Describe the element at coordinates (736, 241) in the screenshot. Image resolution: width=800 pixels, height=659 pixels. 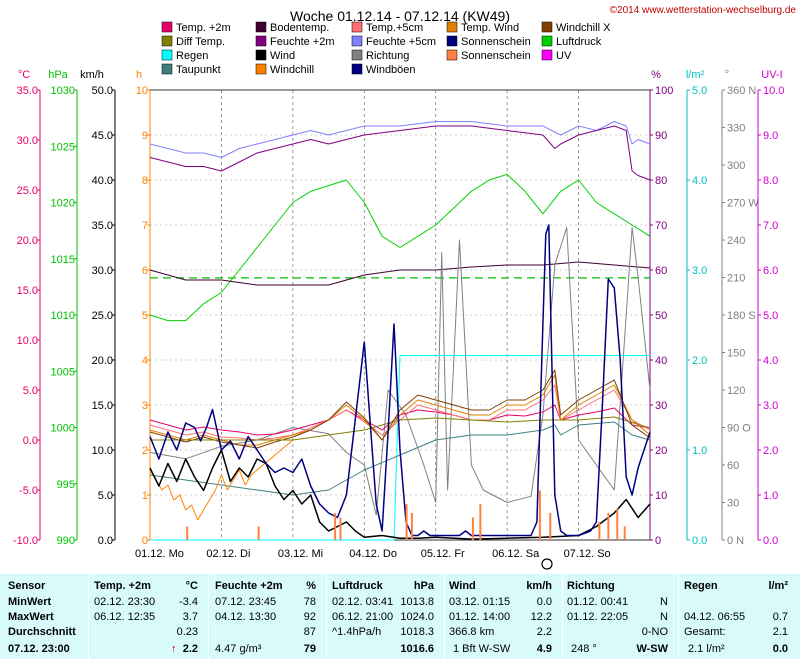
I see `tick-label-deg: 240` at that location.